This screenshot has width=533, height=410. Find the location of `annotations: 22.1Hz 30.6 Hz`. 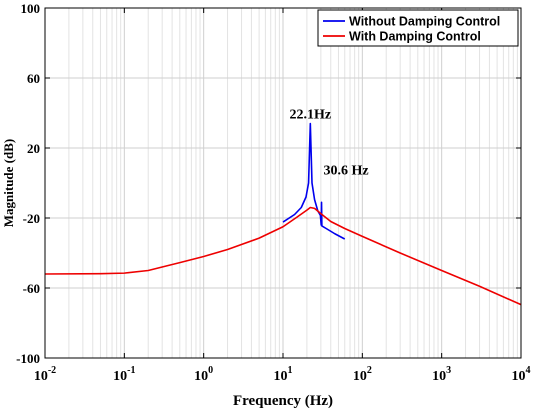

annotations: 22.1Hz 30.6 Hz is located at coordinates (329, 142).